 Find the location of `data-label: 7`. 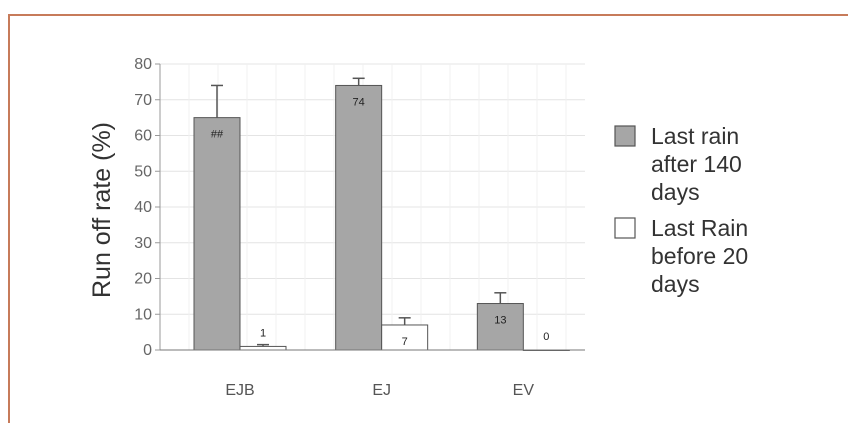

data-label: 7 is located at coordinates (405, 342).